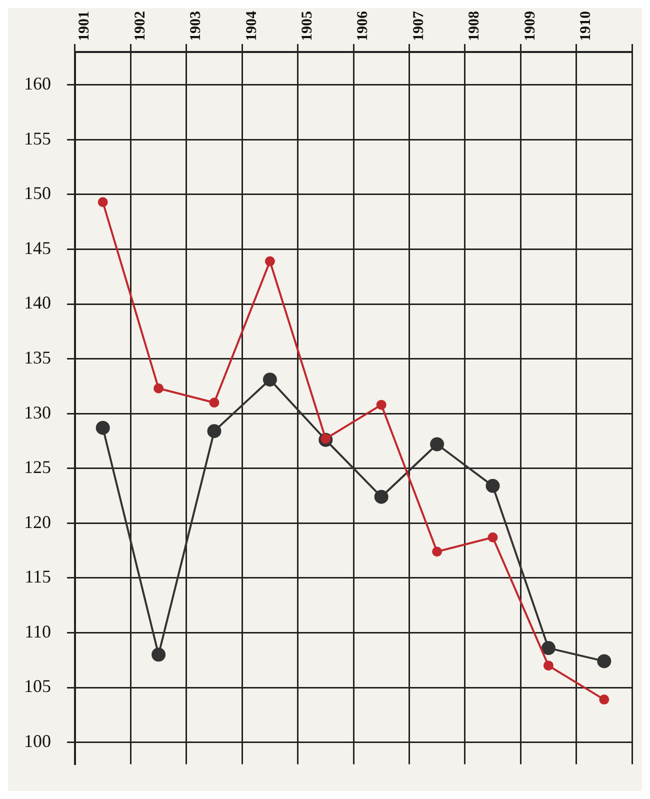  What do you see at coordinates (37, 193) in the screenshot?
I see `y-tick-label: 150` at bounding box center [37, 193].